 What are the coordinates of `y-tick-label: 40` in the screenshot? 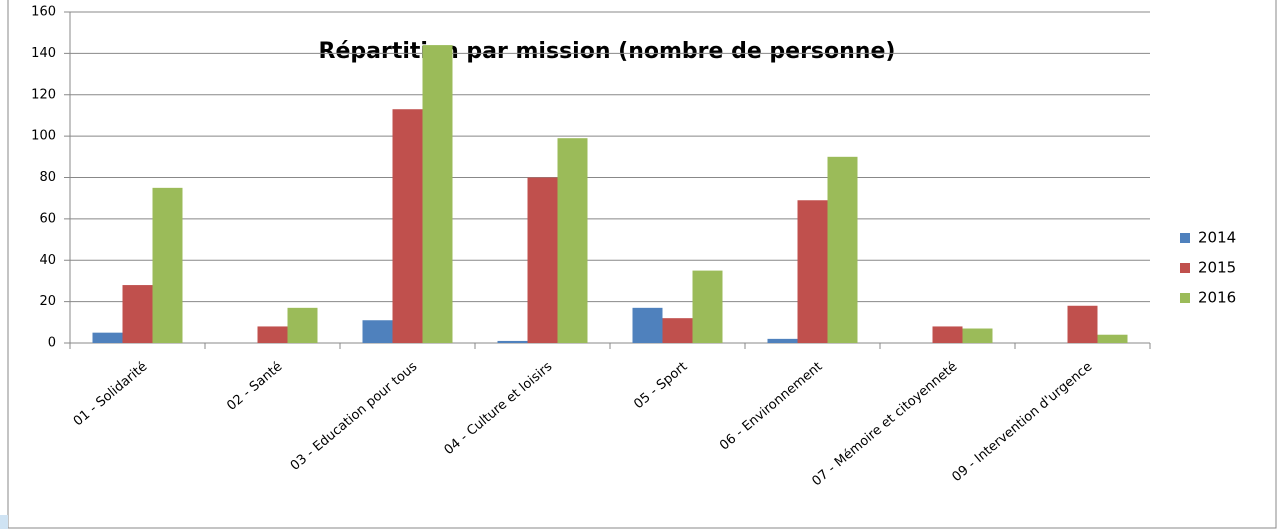 It's located at (47, 260).